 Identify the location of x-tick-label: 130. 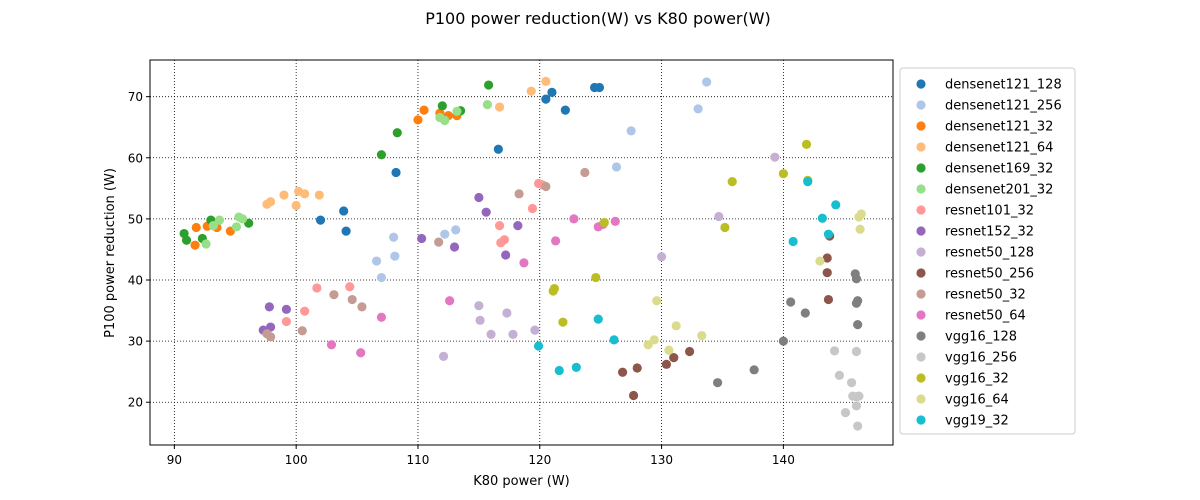
(661, 460).